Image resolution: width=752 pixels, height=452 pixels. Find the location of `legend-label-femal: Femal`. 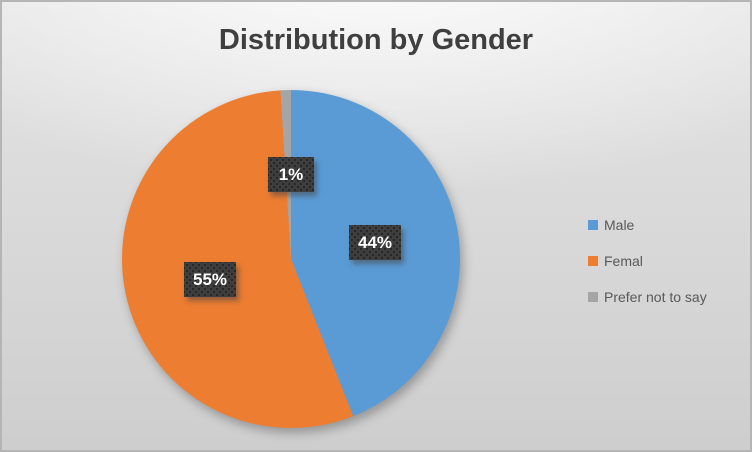

legend-label-femal: Femal is located at coordinates (623, 261).